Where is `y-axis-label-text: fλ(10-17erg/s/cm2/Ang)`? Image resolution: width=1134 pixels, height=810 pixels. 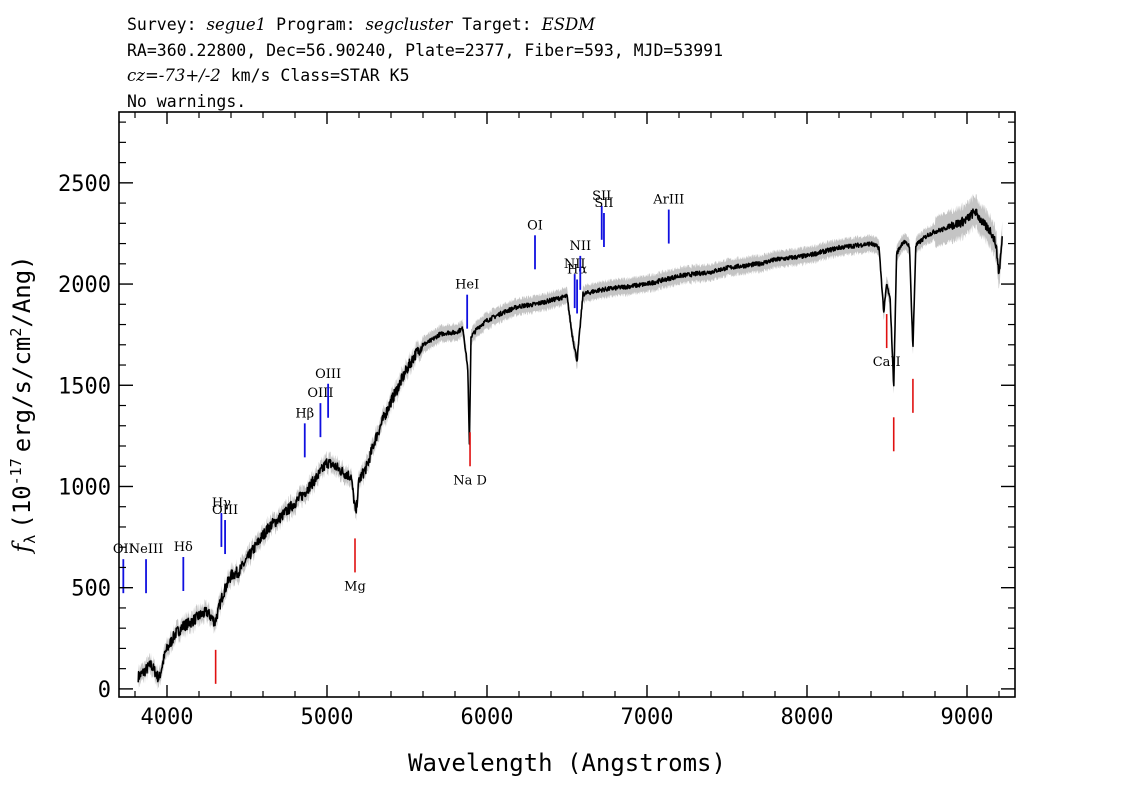
y-axis-label-text: fλ(10-17erg/s/cm2/Ang) is located at coordinates (23, 404).